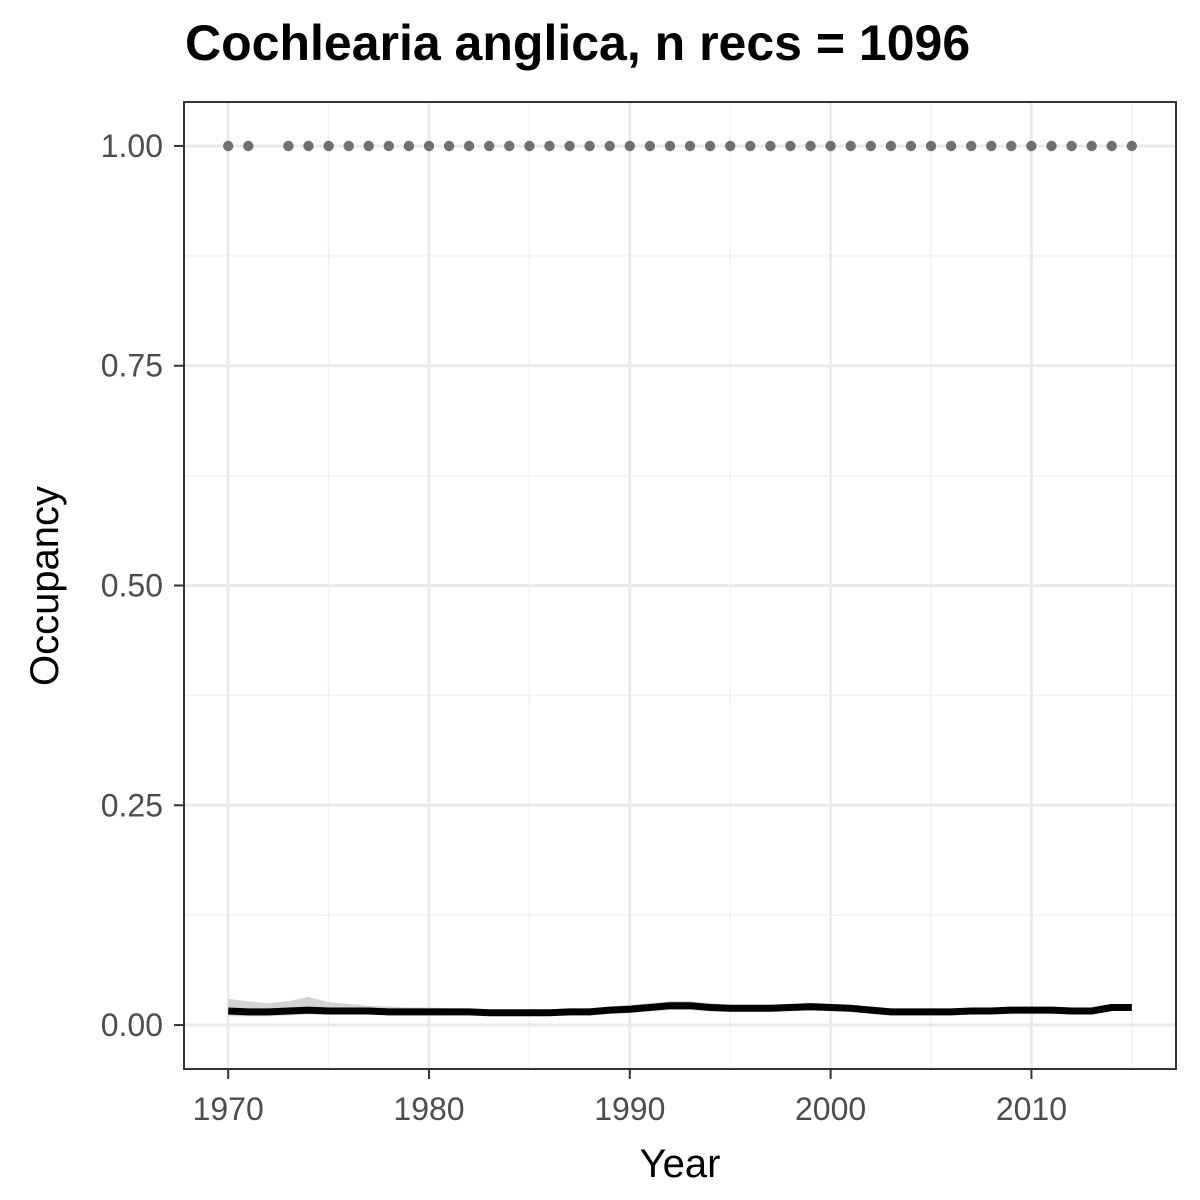 This screenshot has height=1200, width=1200. Describe the element at coordinates (578, 43) in the screenshot. I see `chart-title: Cochlearia anglica, n recs = 1096` at that location.